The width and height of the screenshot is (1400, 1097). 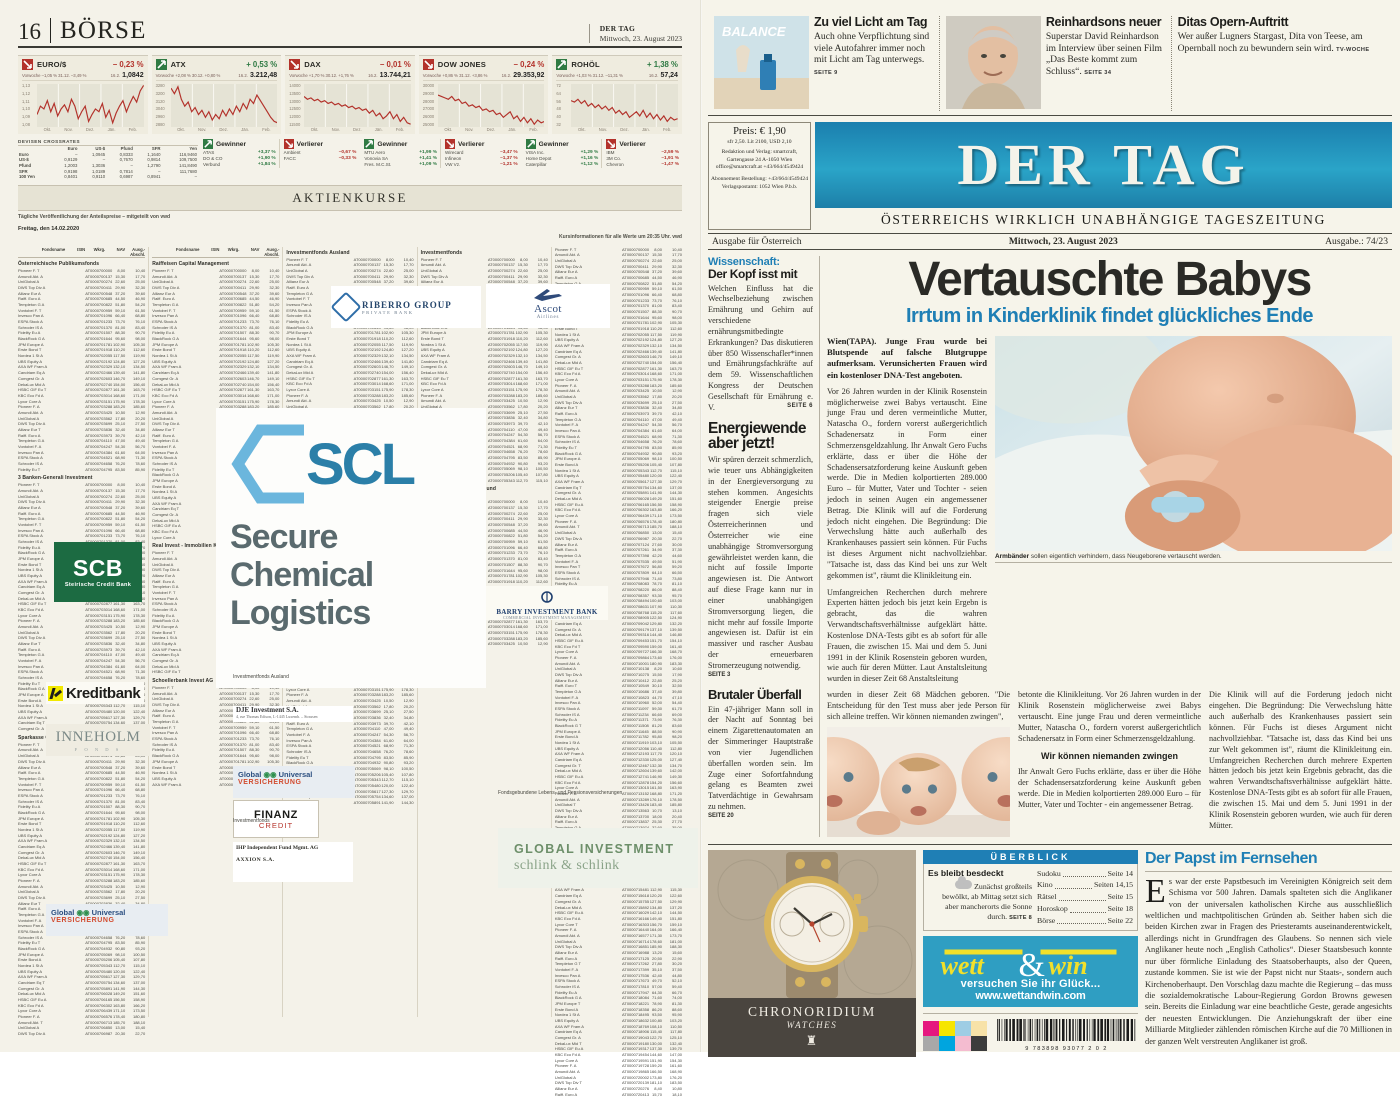 What do you see at coordinates (367, 751) in the screenshot?
I see `quote-isin: AT0000704658` at bounding box center [367, 751].